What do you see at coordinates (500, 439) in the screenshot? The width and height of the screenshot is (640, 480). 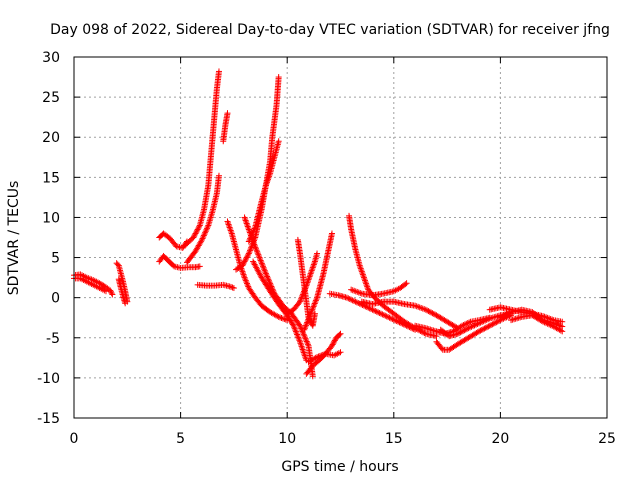 I see `x-tick-label: 20` at bounding box center [500, 439].